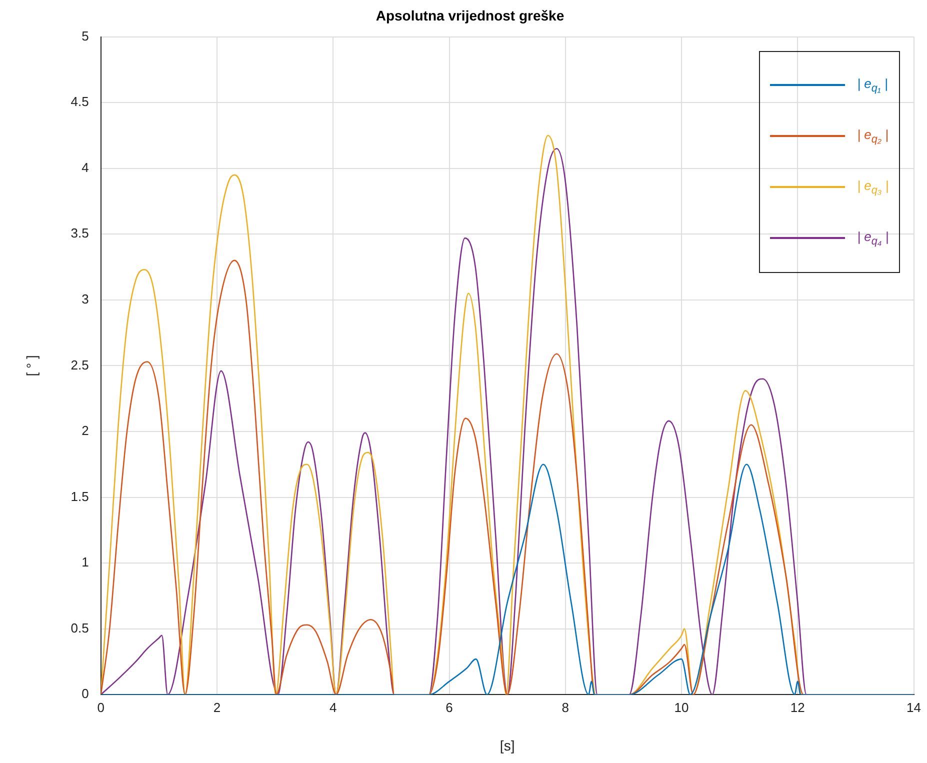  What do you see at coordinates (470, 15) in the screenshot?
I see `chart-title: Apsolutna vrijednost greške` at bounding box center [470, 15].